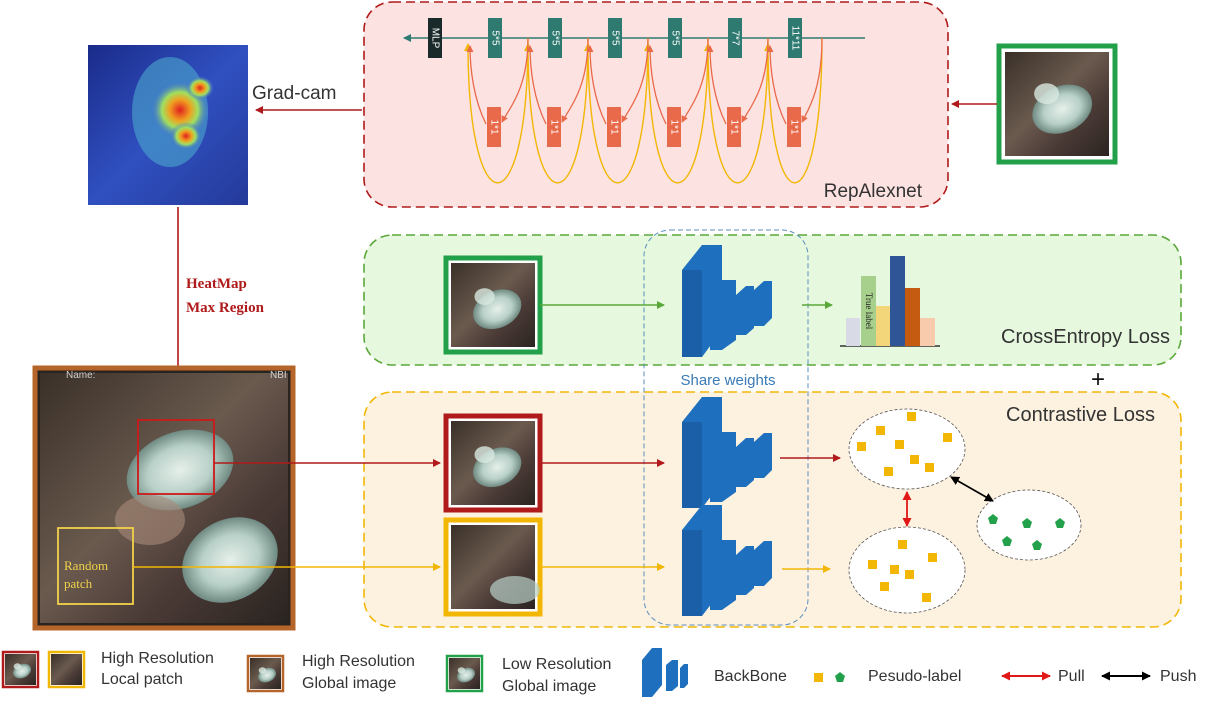 Image resolution: width=1213 pixels, height=709 pixels. I want to click on branch-block-5-label: 1*1, so click(733, 126).